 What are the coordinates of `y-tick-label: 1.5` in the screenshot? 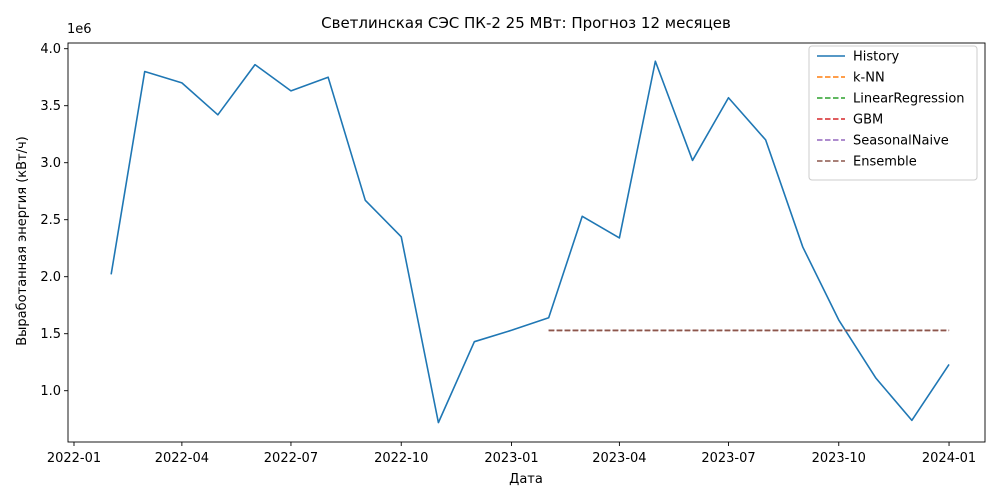 It's located at (50, 334).